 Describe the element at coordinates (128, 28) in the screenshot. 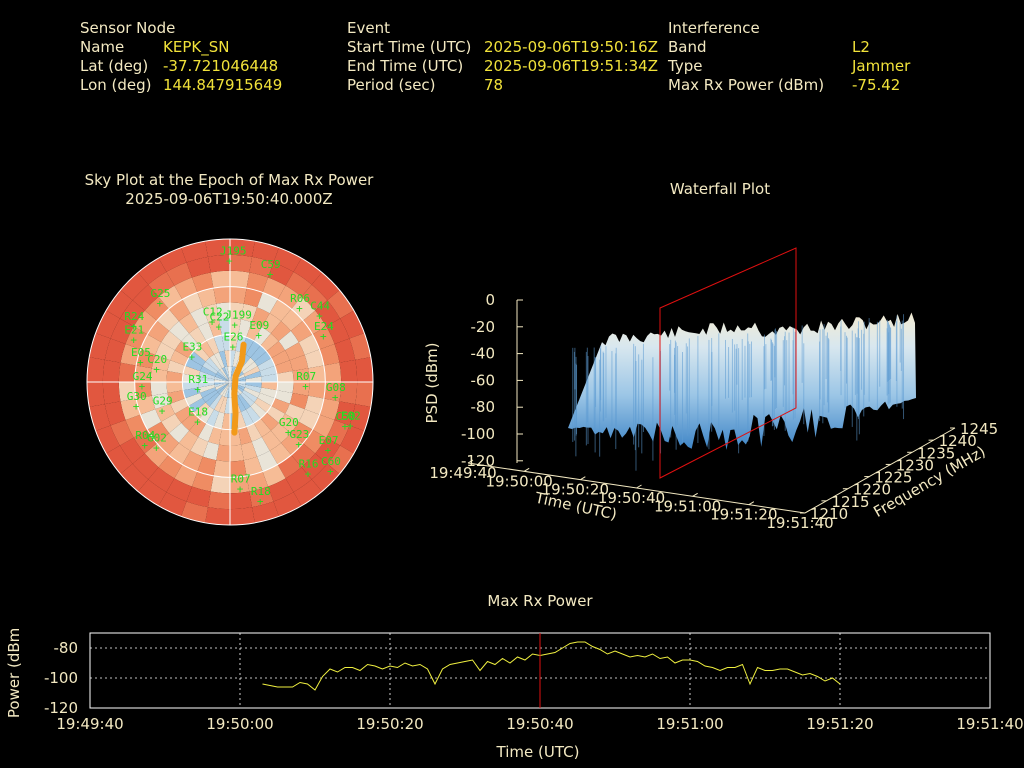

I see `sensor-header: Sensor Node` at that location.